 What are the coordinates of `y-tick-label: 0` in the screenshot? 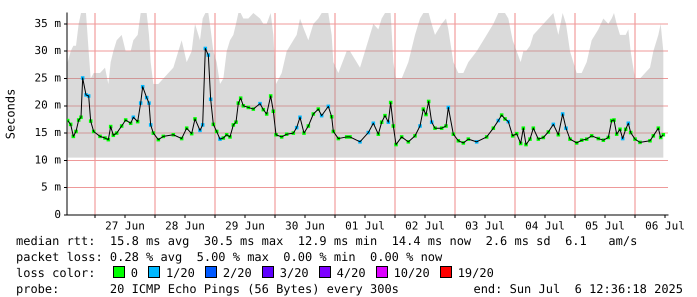 It's located at (57, 214).